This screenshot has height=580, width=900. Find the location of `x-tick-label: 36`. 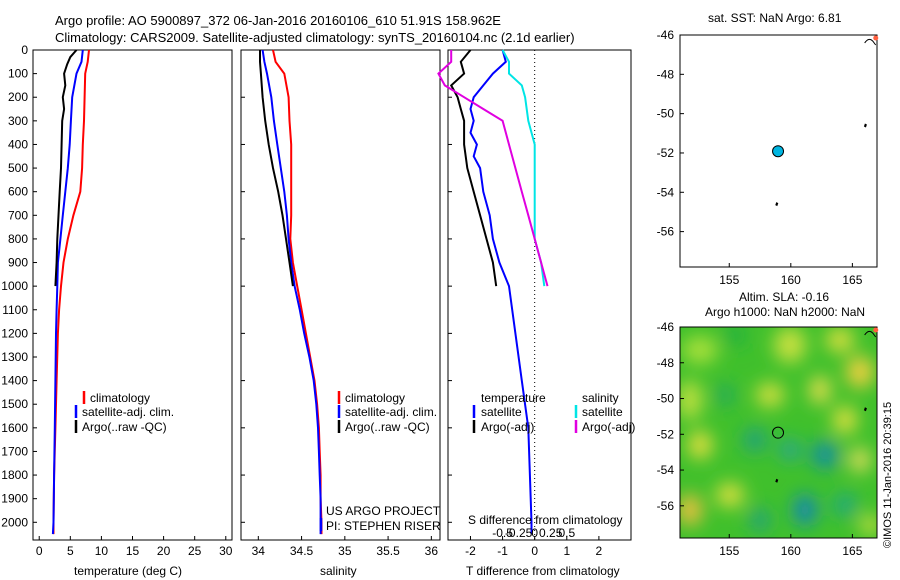

x-tick-label: 36 is located at coordinates (432, 551).